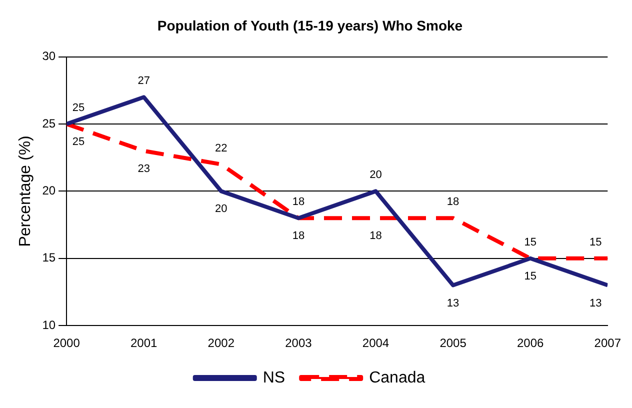 This screenshot has height=408, width=632. I want to click on y-tick-label: 25, so click(49, 123).